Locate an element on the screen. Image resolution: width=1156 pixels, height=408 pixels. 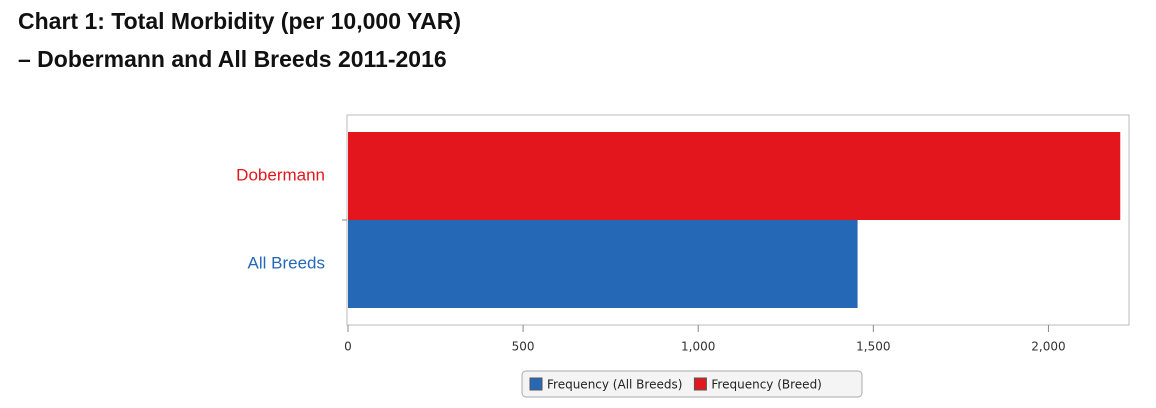
x-tick-label: 2,000 is located at coordinates (1048, 347).